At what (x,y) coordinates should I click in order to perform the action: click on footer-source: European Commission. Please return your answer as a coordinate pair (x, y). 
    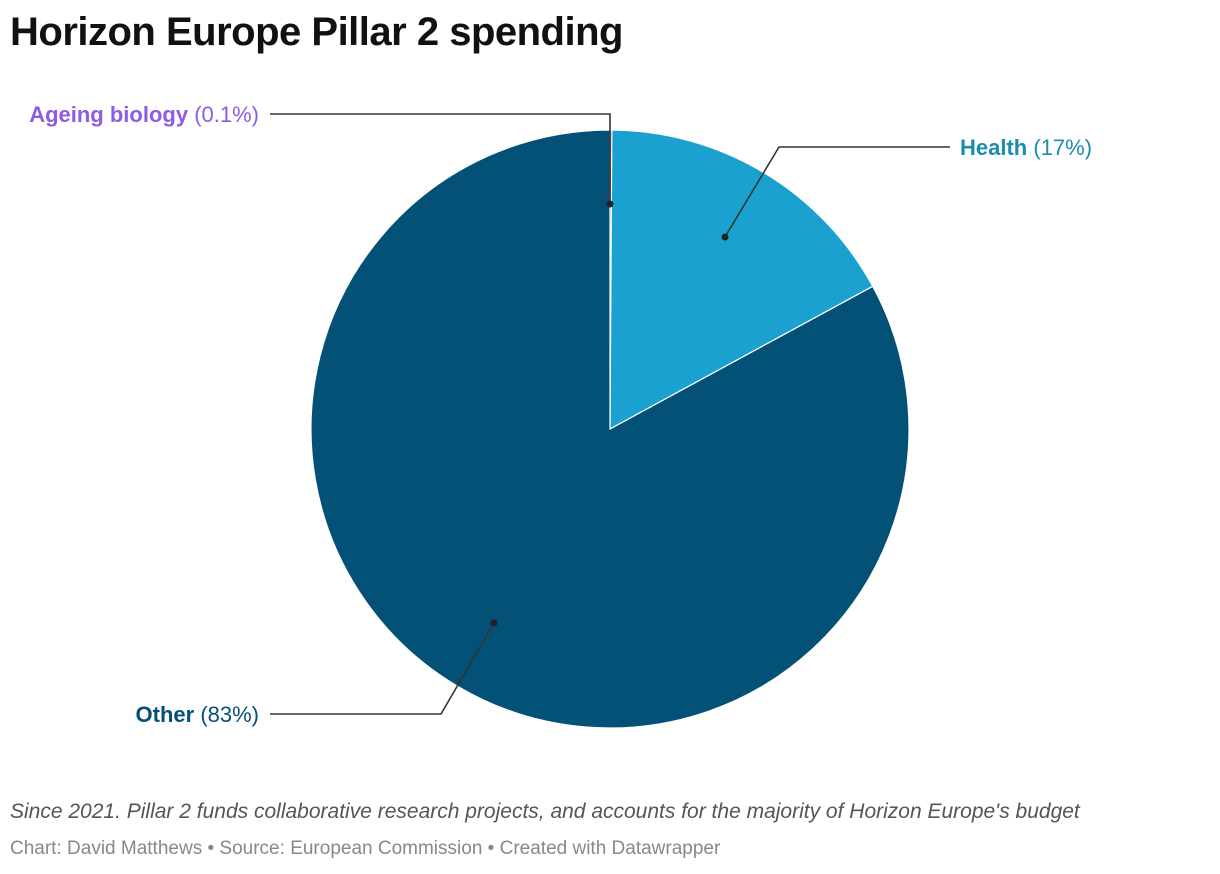
    Looking at the image, I should click on (386, 848).